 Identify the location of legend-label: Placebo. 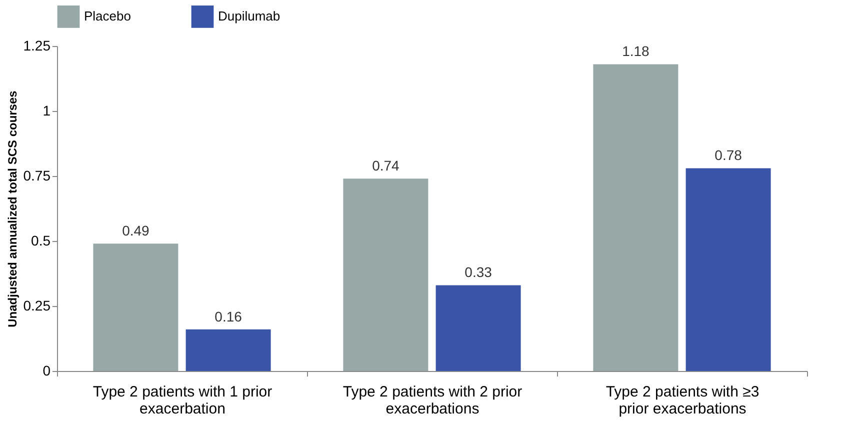
(107, 16).